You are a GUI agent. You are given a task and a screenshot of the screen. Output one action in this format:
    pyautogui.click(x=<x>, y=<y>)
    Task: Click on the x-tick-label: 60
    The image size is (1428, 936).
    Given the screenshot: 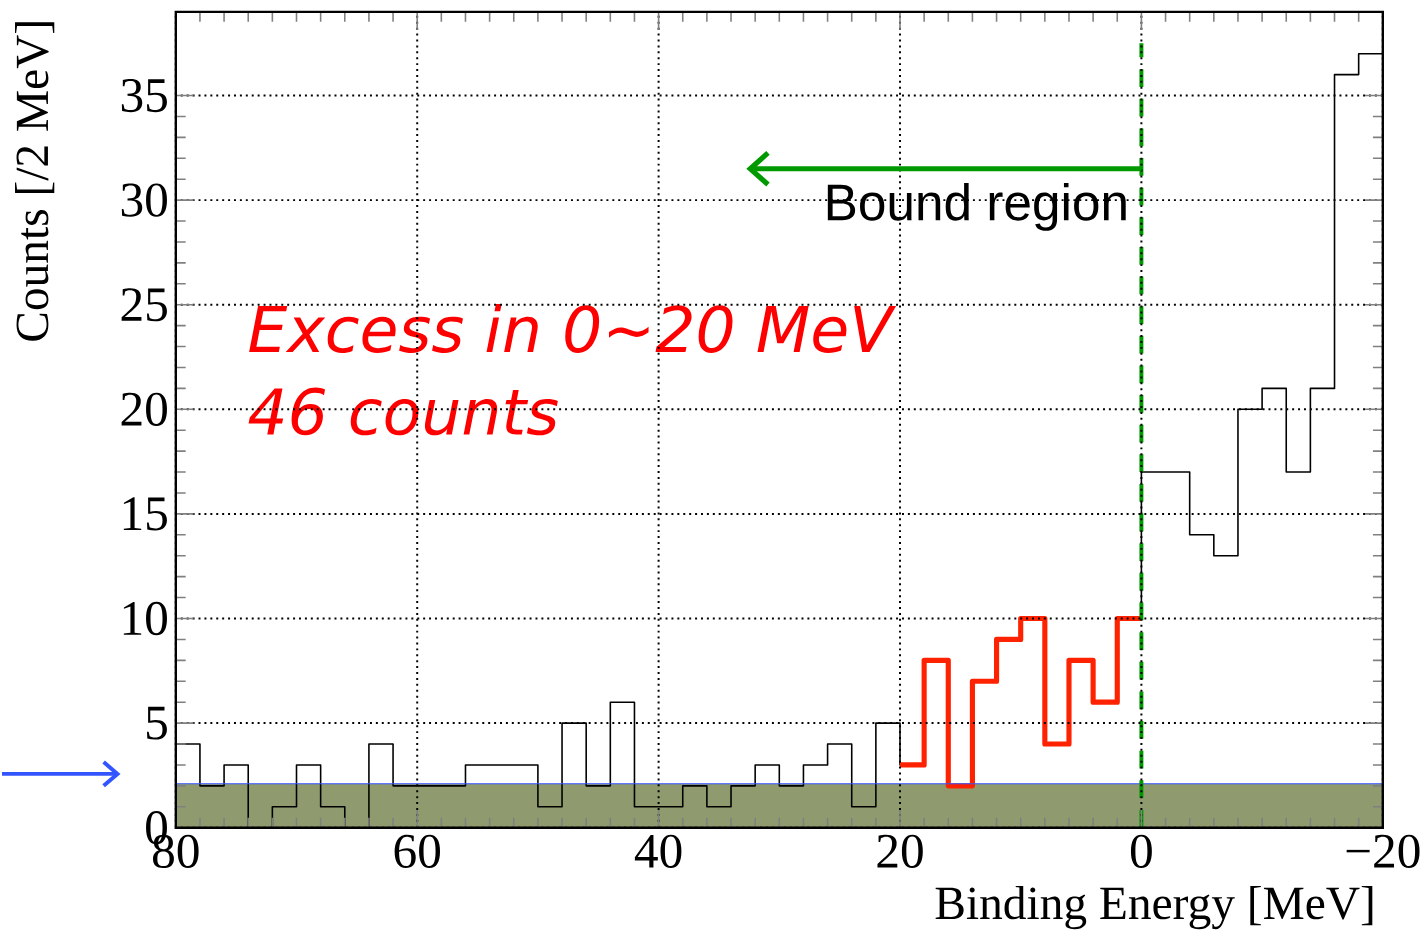 What is the action you would take?
    pyautogui.click(x=417, y=851)
    